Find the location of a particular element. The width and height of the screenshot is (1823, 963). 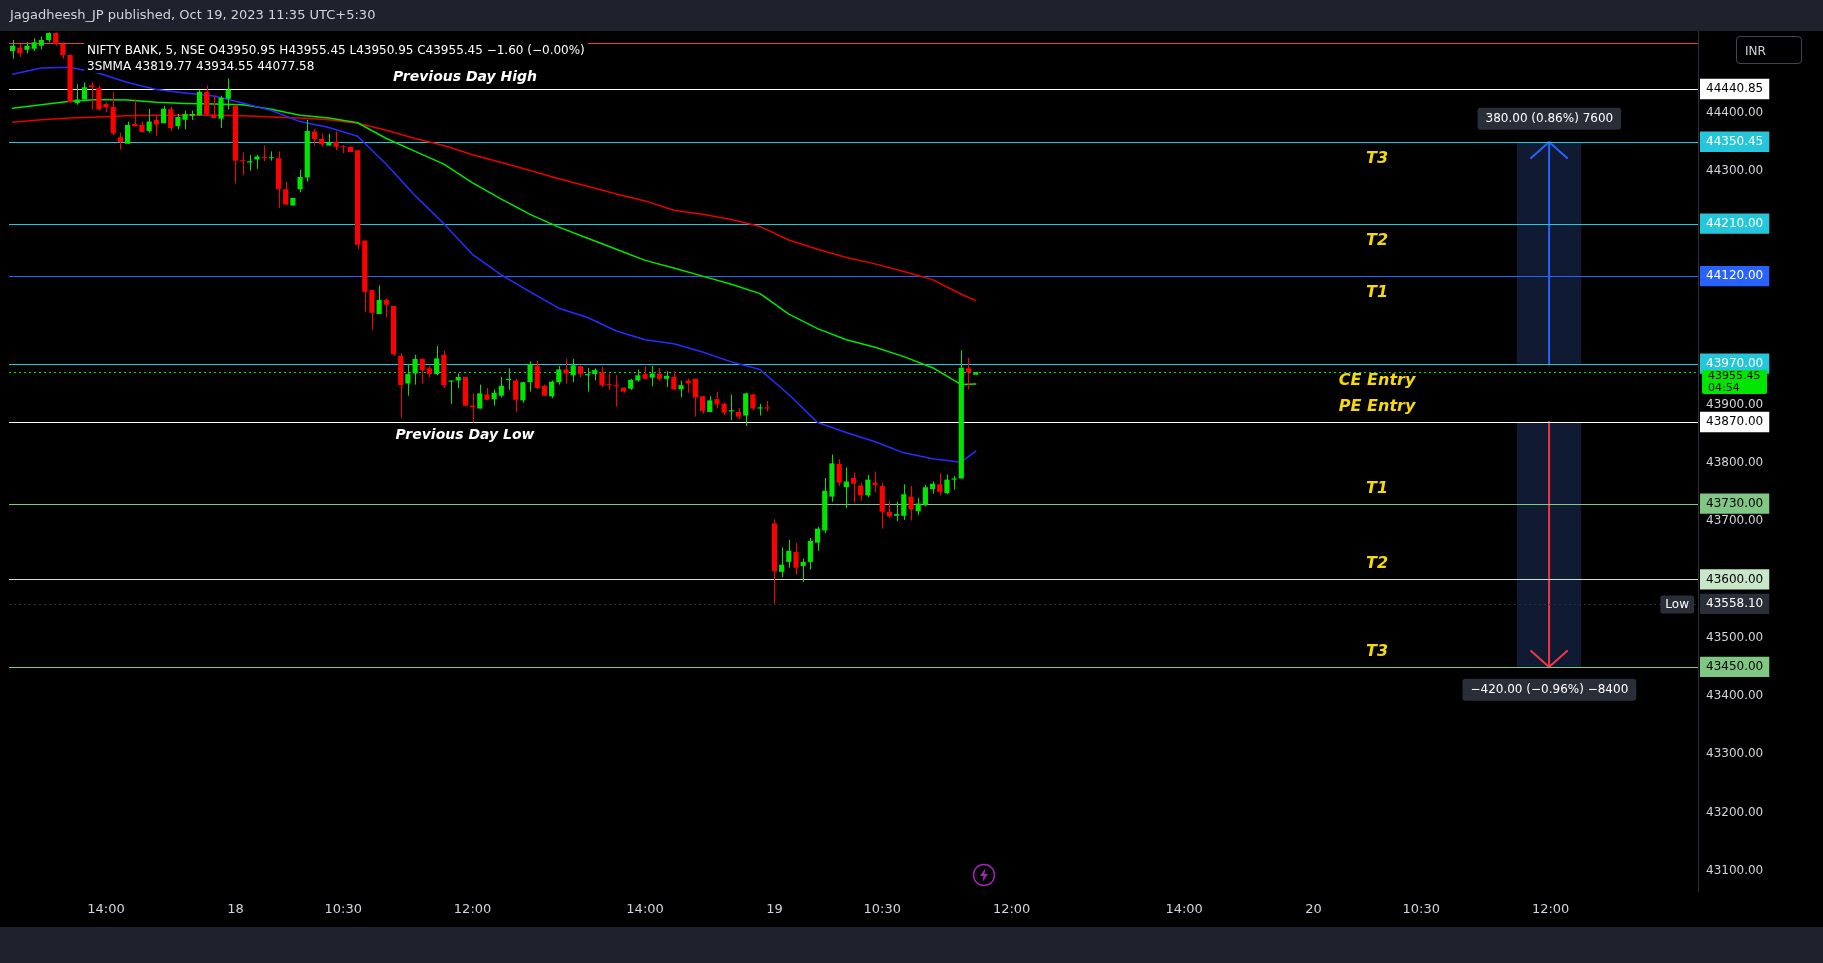

y-tick-label: 43450.00 is located at coordinates (1735, 666).